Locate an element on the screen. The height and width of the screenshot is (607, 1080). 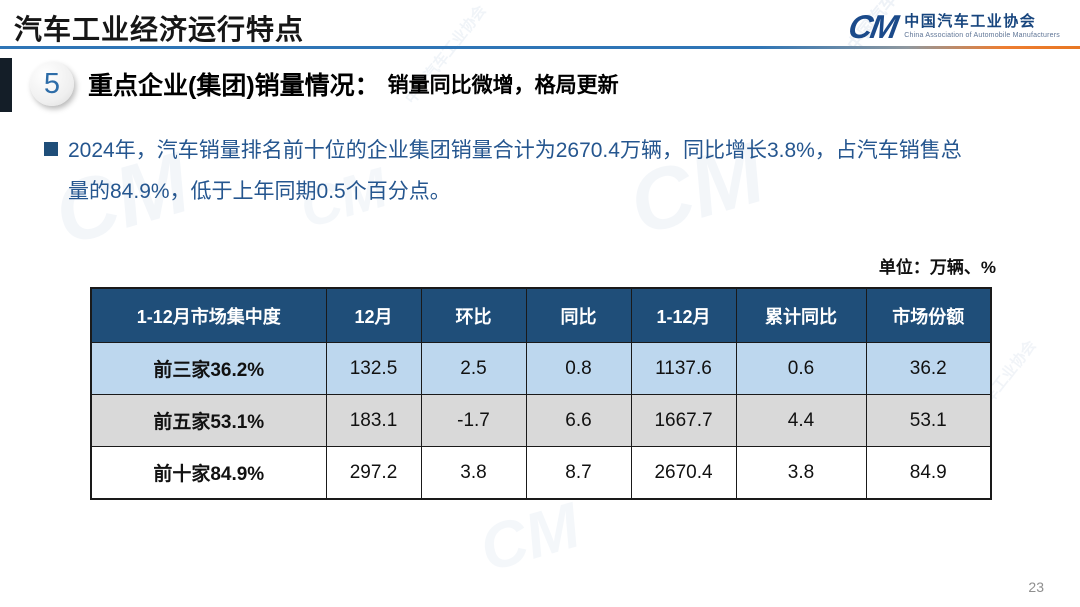
table-cell: 0.6 is located at coordinates (801, 368).